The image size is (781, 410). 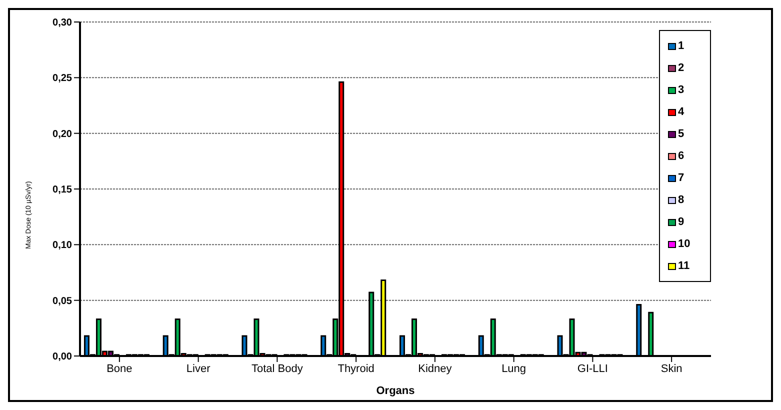 I want to click on x-tick-label: Liver, so click(x=198, y=368).